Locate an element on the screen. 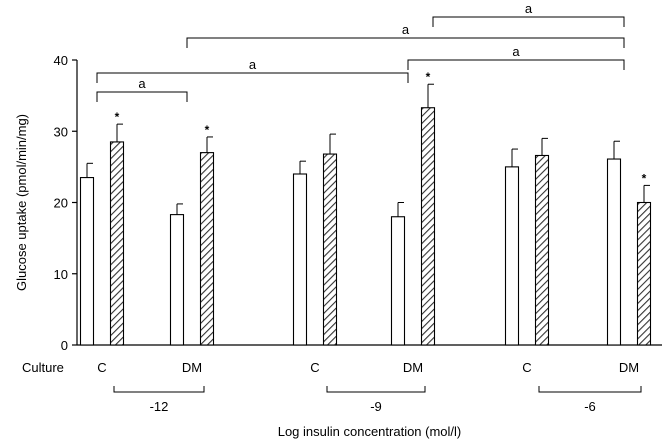  y-tick-label: 0 is located at coordinates (64, 345).